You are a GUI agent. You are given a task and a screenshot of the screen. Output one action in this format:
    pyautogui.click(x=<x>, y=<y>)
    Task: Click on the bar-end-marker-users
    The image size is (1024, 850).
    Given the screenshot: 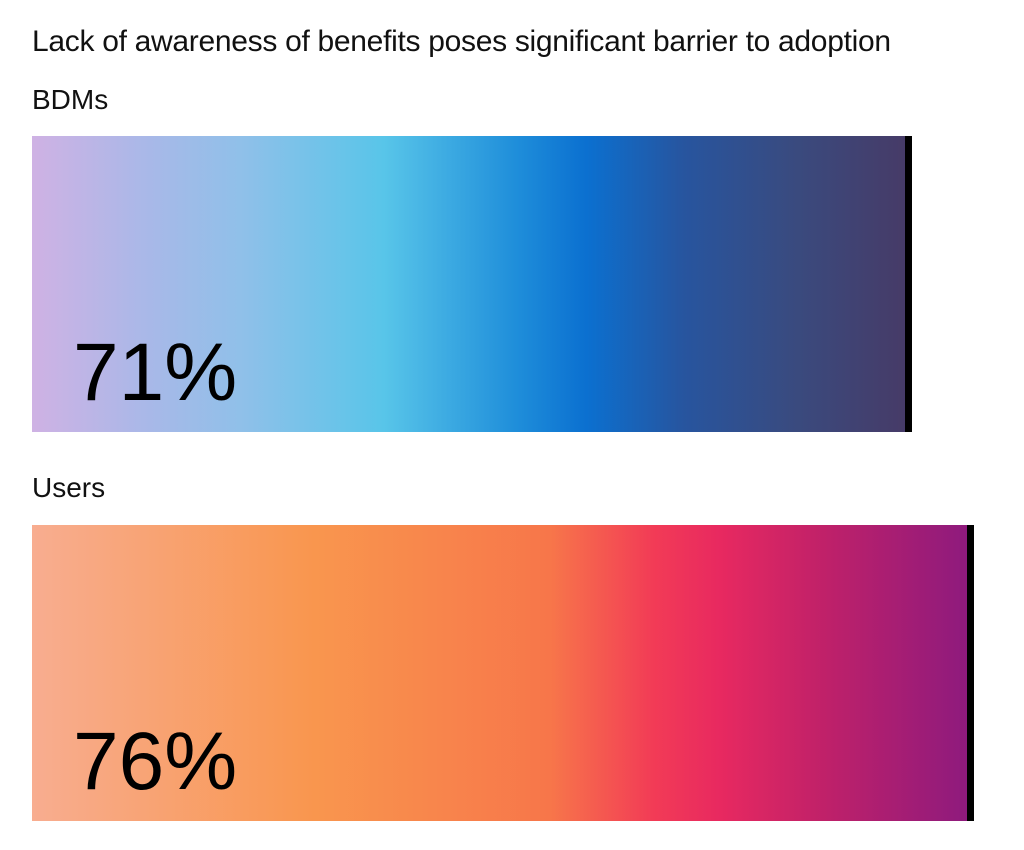 What is the action you would take?
    pyautogui.click(x=971, y=672)
    